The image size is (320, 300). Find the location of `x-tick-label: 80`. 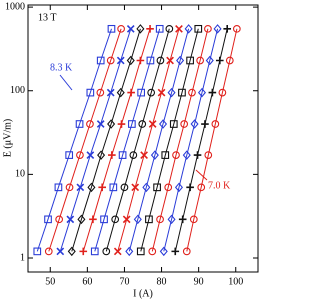

x-tick-label: 80 is located at coordinates (162, 281).